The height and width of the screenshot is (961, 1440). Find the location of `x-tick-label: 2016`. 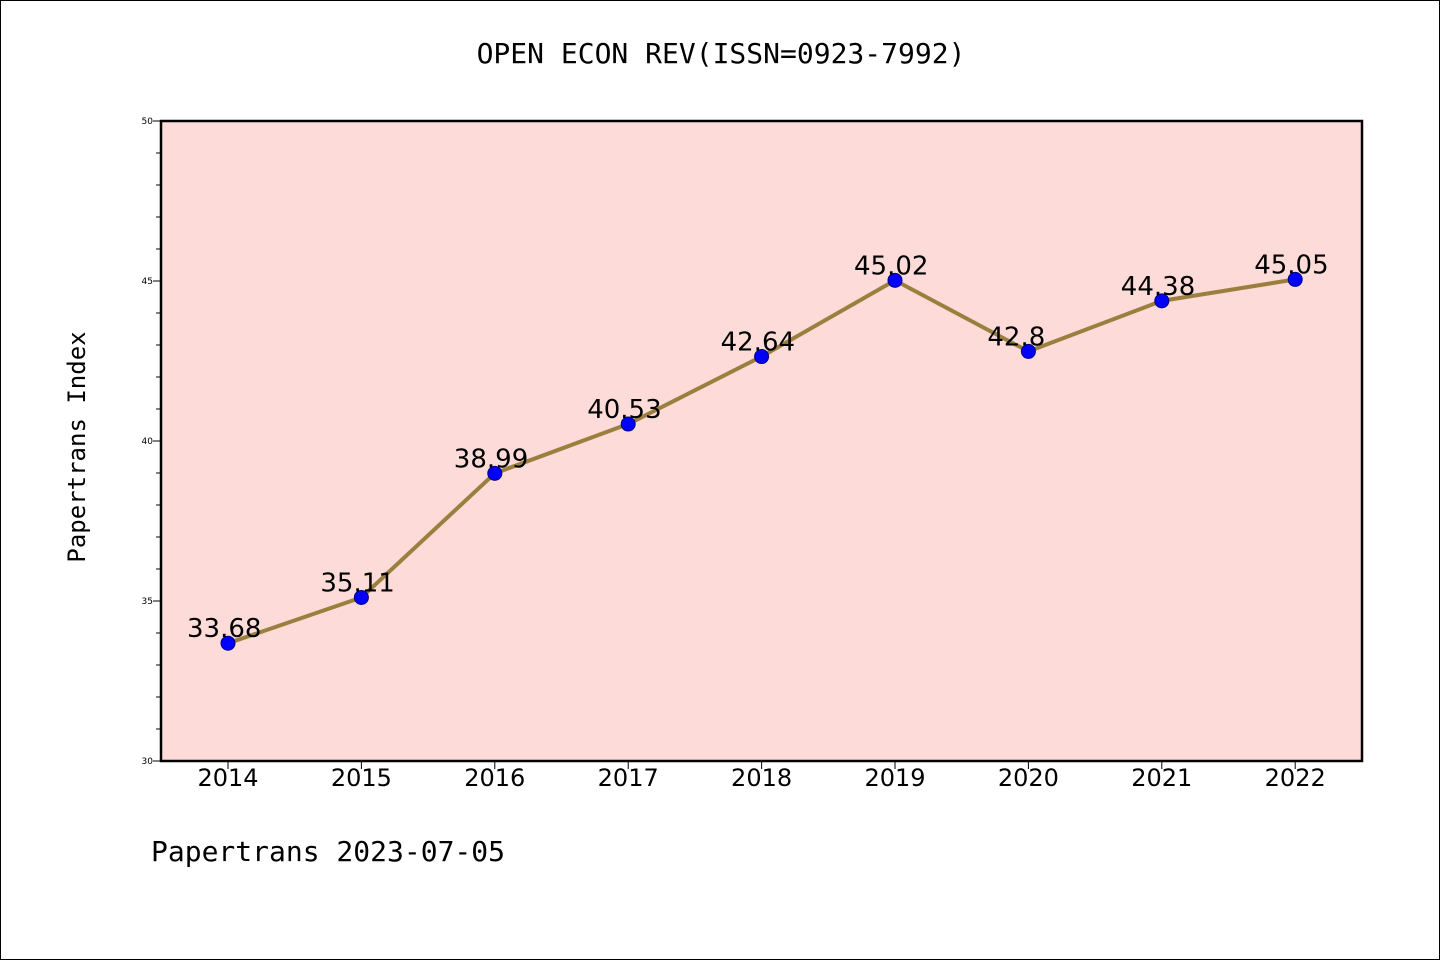

x-tick-label: 2016 is located at coordinates (494, 778).